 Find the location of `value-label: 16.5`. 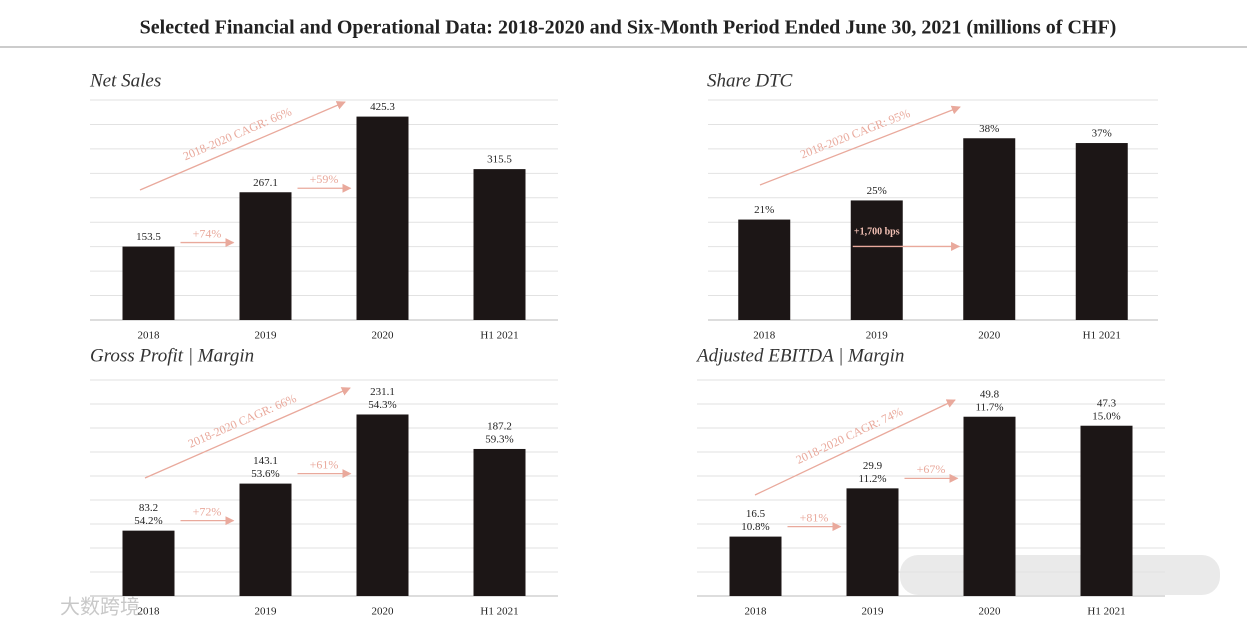

value-label: 16.5 is located at coordinates (756, 514).